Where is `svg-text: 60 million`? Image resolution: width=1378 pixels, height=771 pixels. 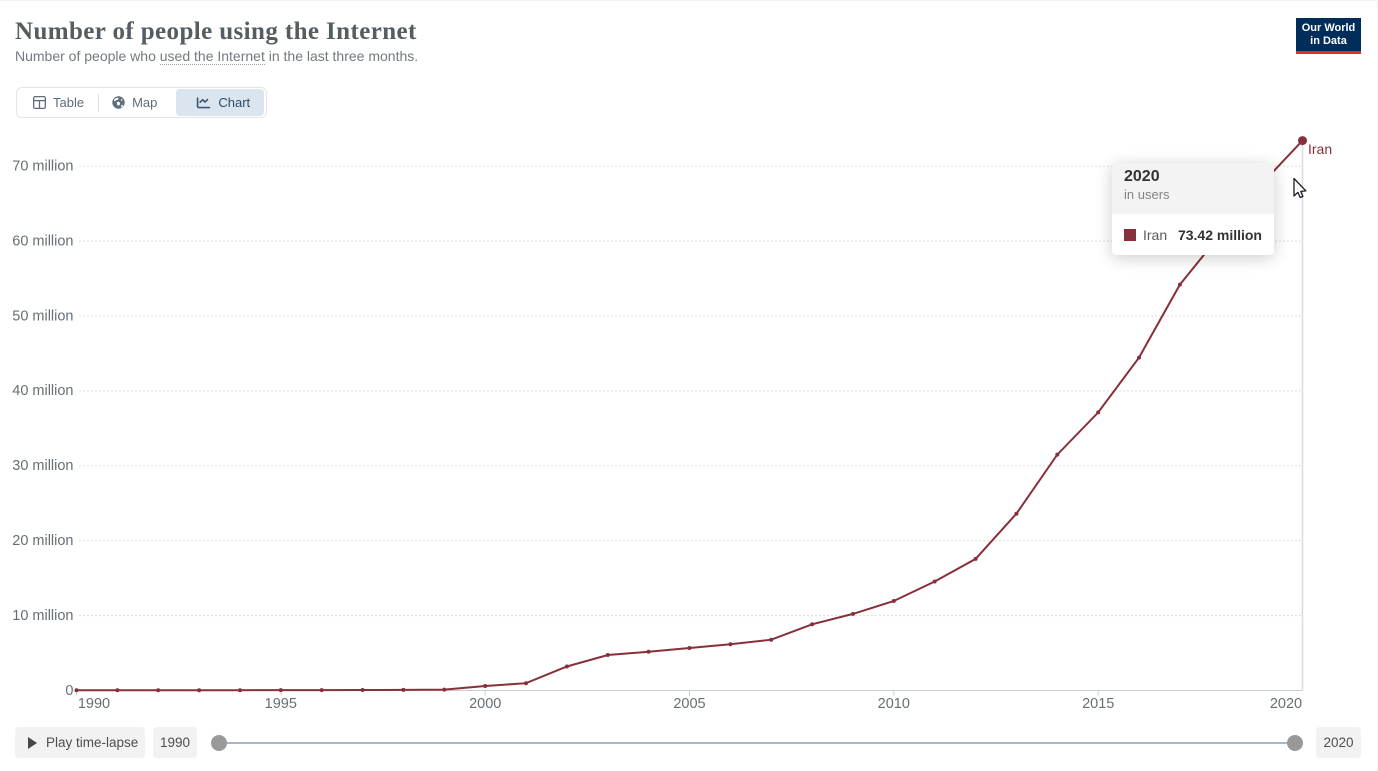 svg-text: 60 million is located at coordinates (42, 242).